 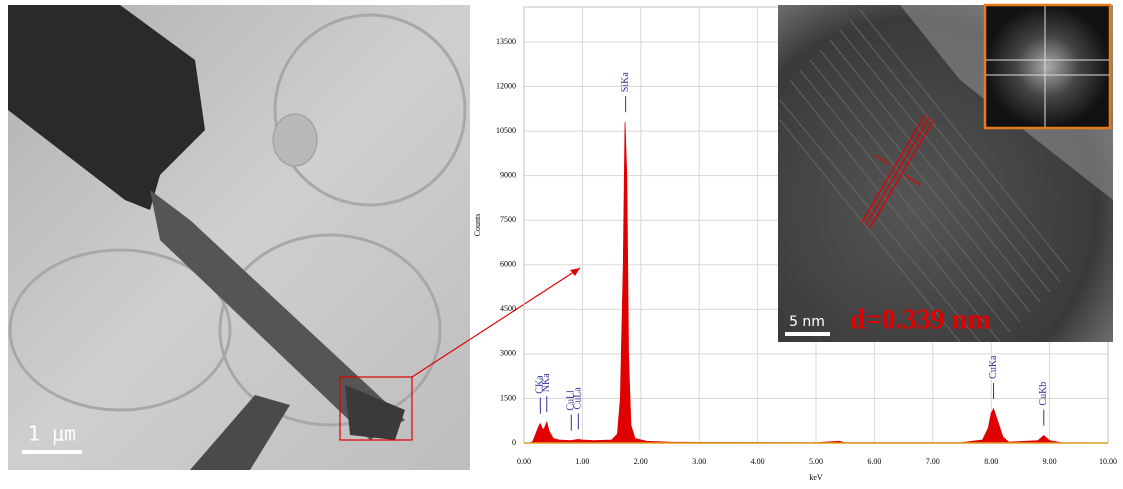 I want to click on d-spacing-label: d=0.339 nm, so click(x=920, y=319).